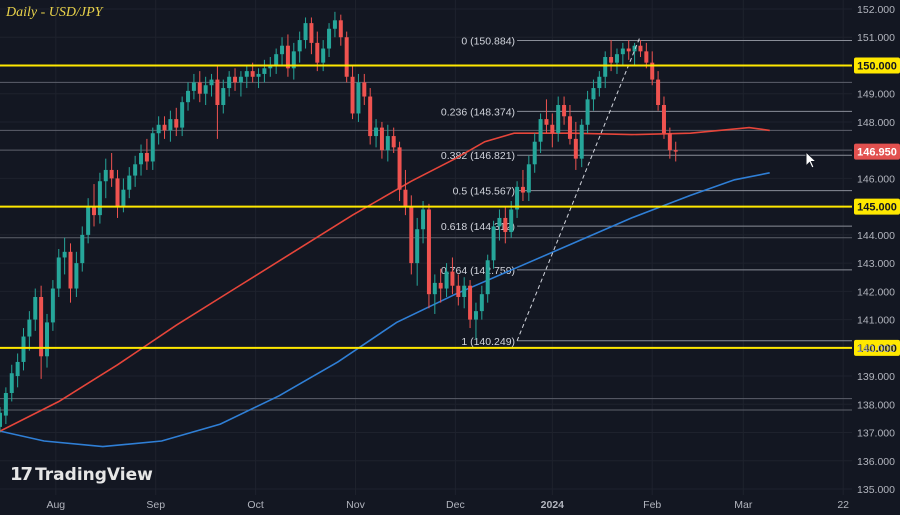 Image resolution: width=900 pixels, height=515 pixels. I want to click on x-tick-label-1: Sep, so click(155, 505).